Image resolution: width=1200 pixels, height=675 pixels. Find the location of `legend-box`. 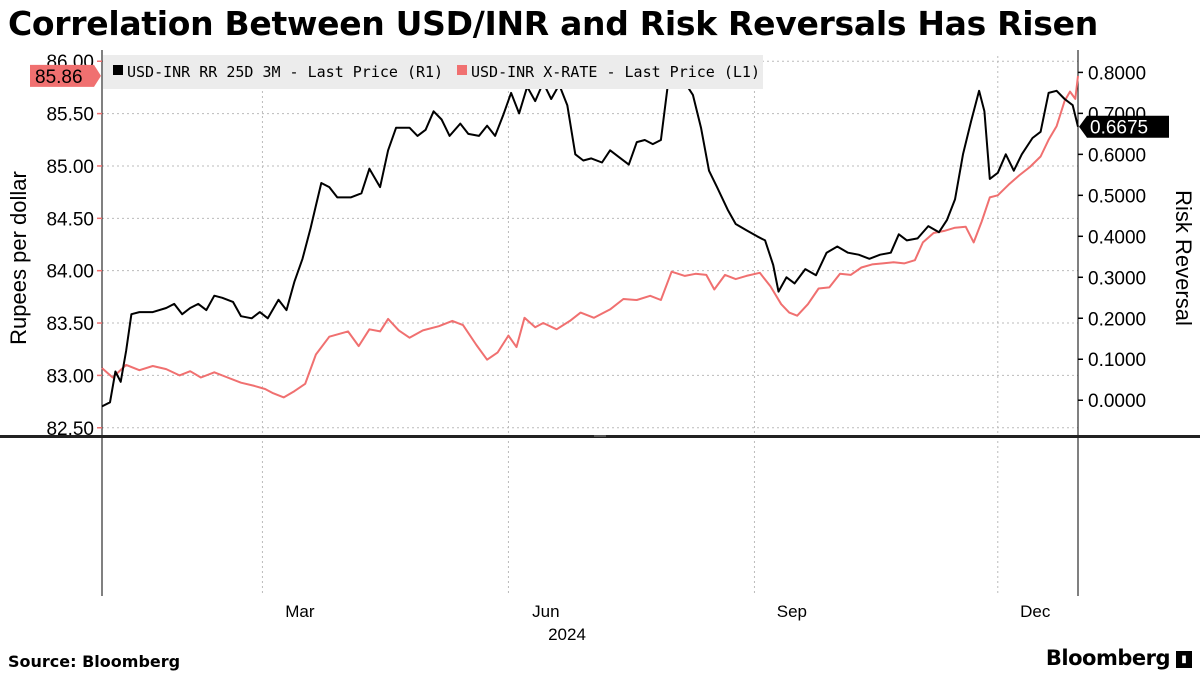

legend-box is located at coordinates (433, 72).